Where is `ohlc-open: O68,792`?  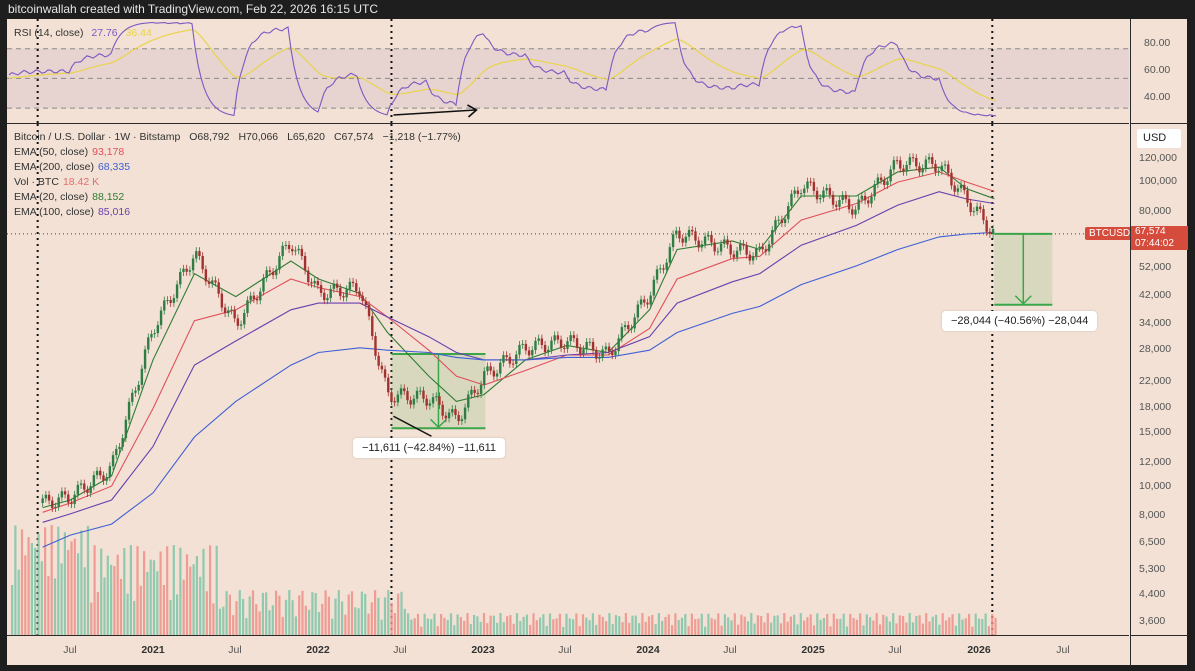 ohlc-open: O68,792 is located at coordinates (209, 137).